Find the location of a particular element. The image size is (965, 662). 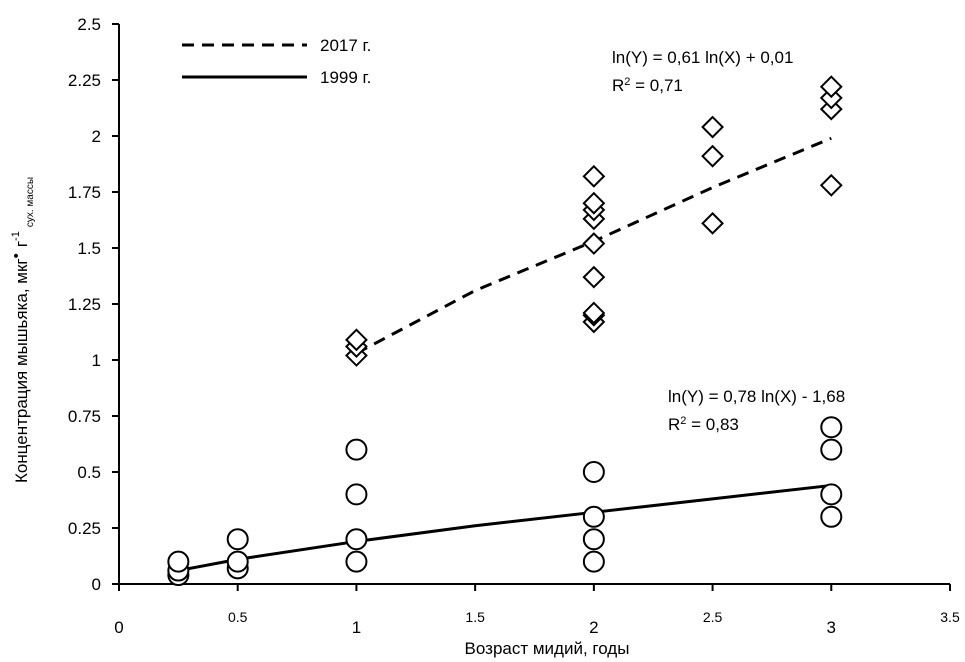

y-tick-label: 0.75 is located at coordinates (84, 416).